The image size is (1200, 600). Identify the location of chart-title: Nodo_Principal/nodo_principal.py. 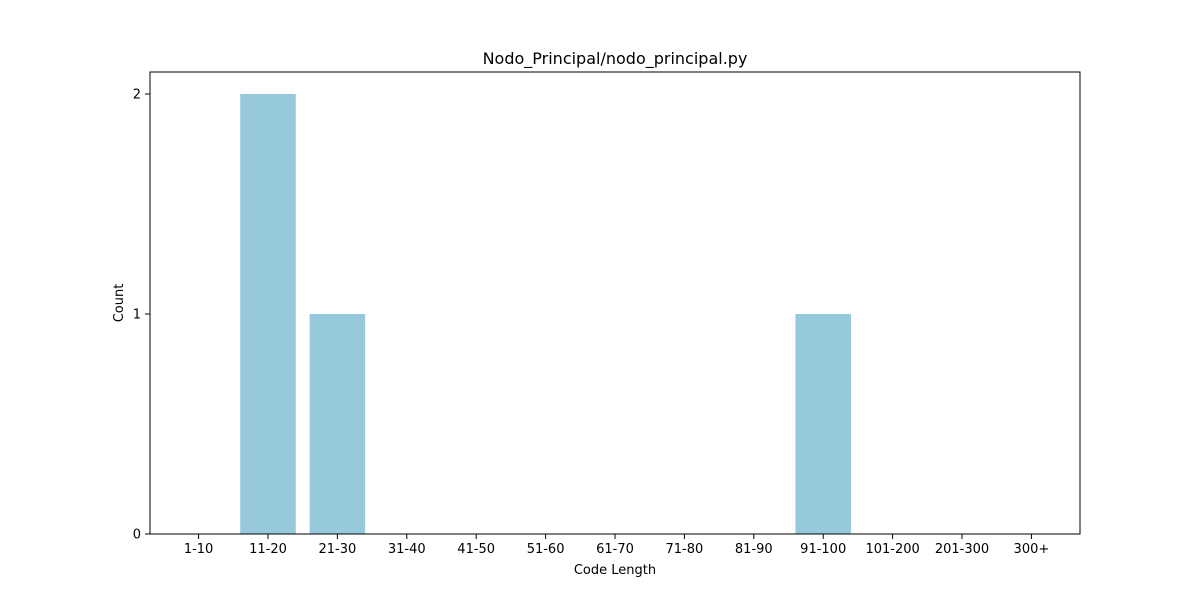
(615, 59).